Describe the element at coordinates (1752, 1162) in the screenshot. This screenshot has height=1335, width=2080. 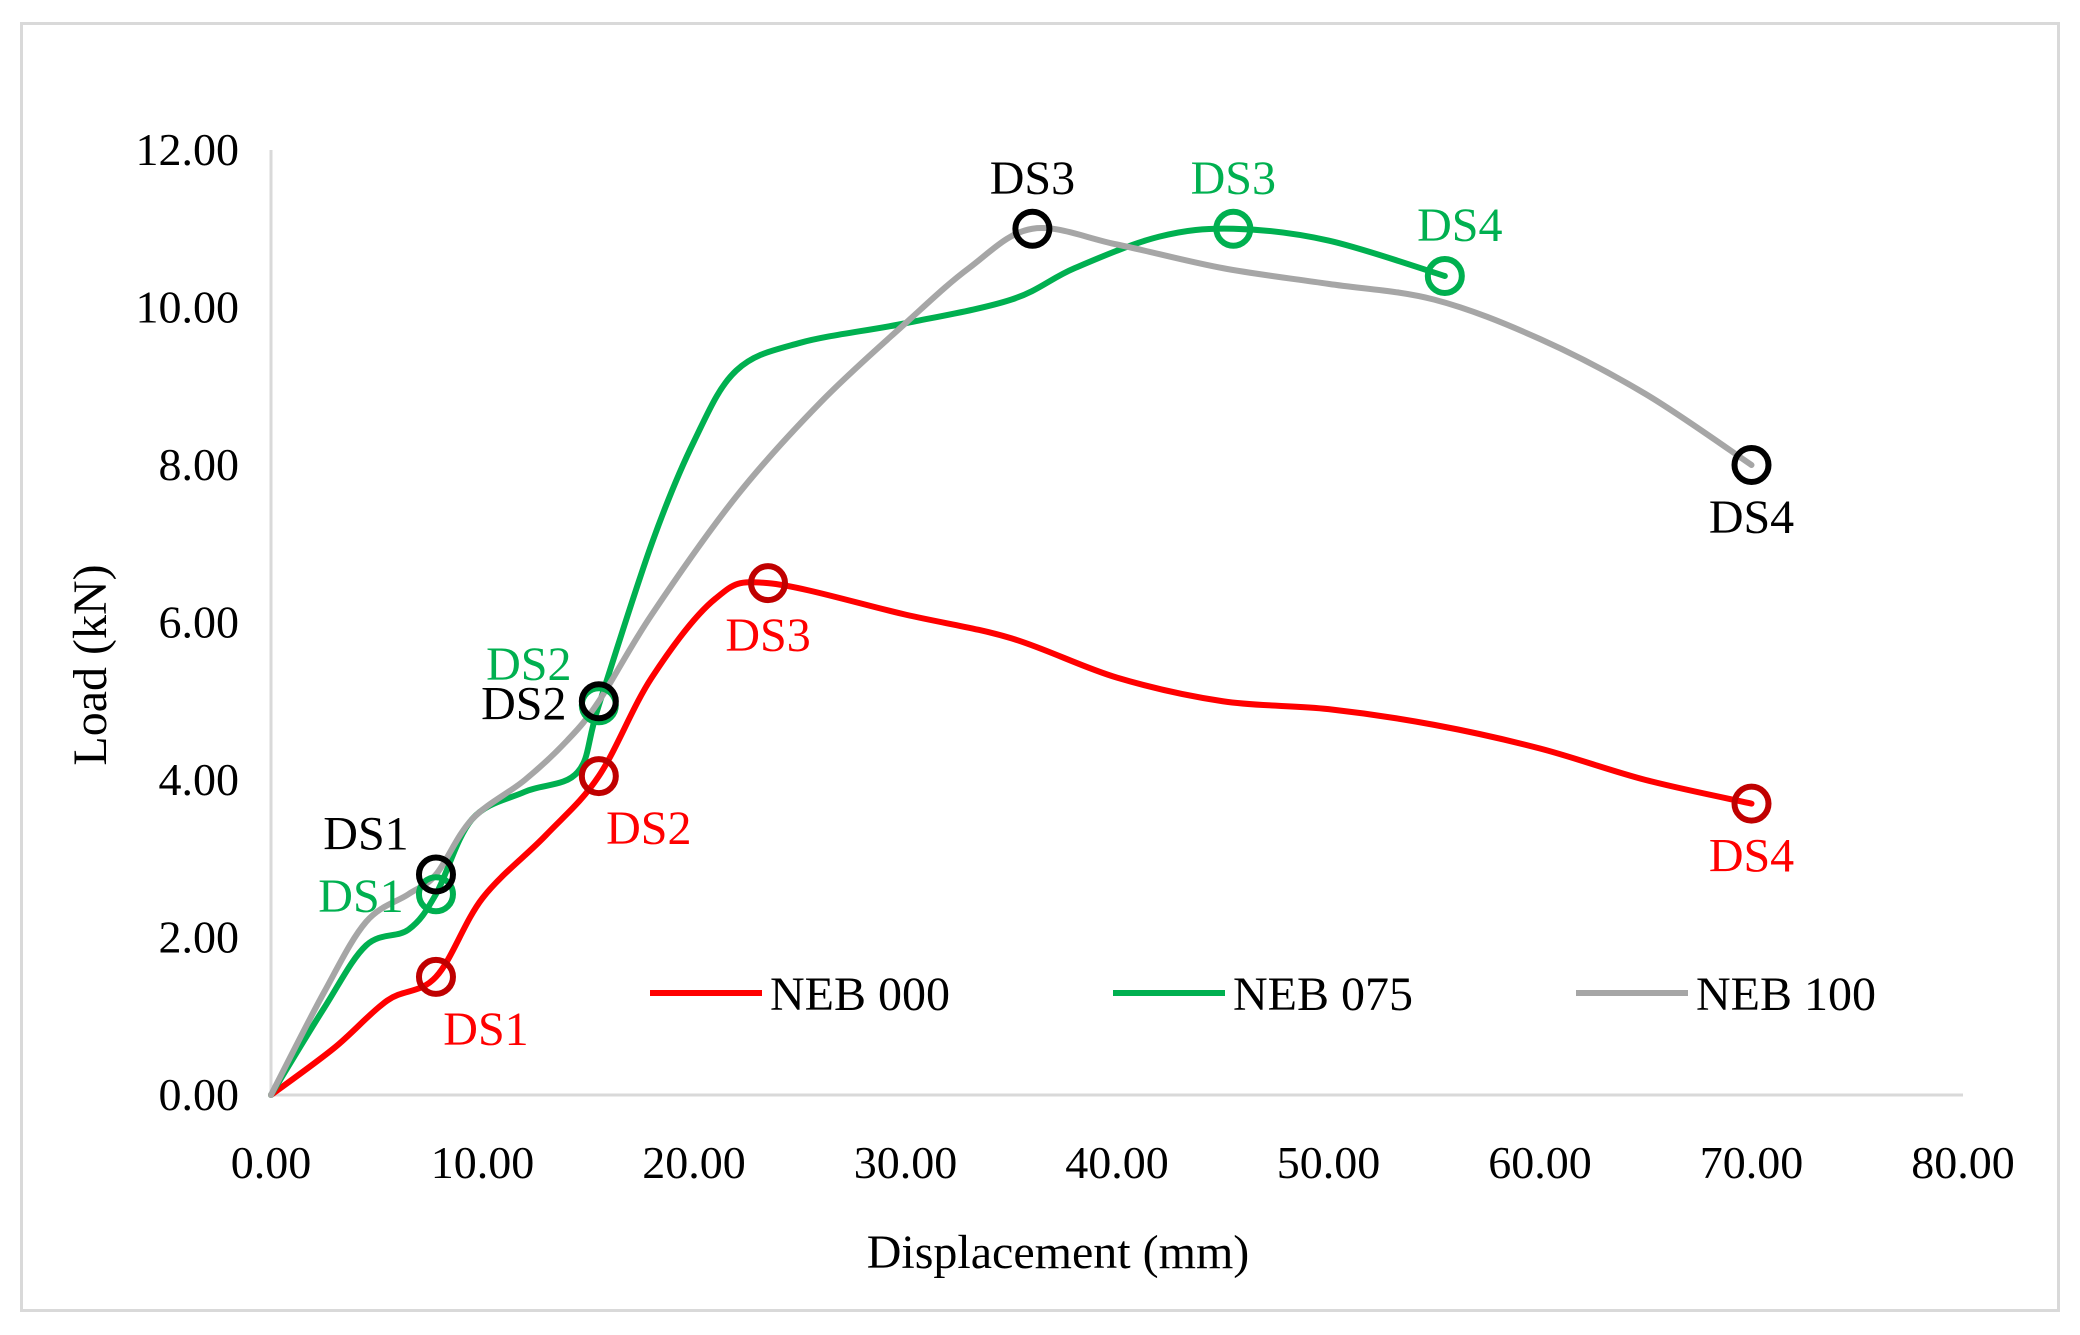
I see `x-tick-label: 70.00` at that location.